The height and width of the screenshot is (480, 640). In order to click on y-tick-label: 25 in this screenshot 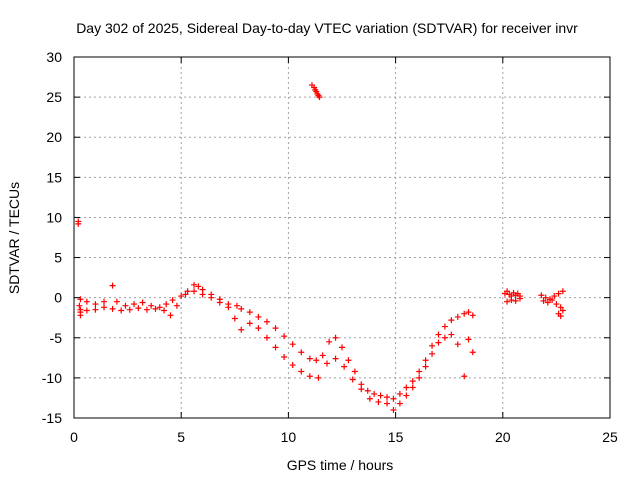, I will do `click(54, 97)`.